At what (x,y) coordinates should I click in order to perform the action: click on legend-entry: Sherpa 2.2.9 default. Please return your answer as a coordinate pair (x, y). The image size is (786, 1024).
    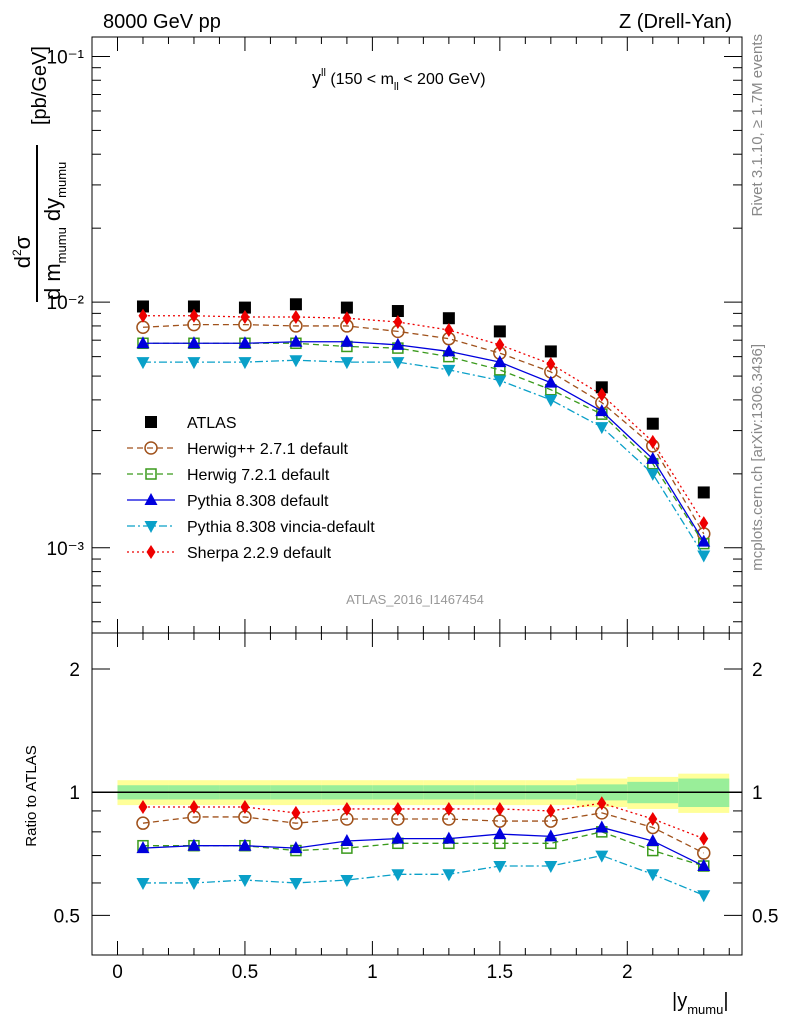
    Looking at the image, I should click on (229, 553).